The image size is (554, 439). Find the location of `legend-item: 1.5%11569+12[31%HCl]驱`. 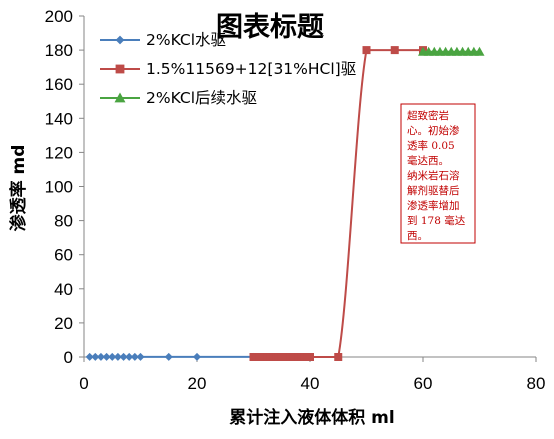

legend-item: 1.5%11569+12[31%HCl]驱 is located at coordinates (228, 69).